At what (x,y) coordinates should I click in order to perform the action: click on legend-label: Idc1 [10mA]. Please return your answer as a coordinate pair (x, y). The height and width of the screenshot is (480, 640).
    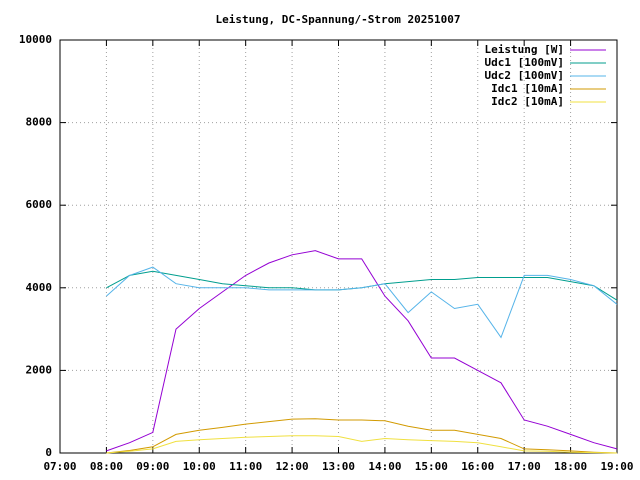
    Looking at the image, I should click on (527, 88).